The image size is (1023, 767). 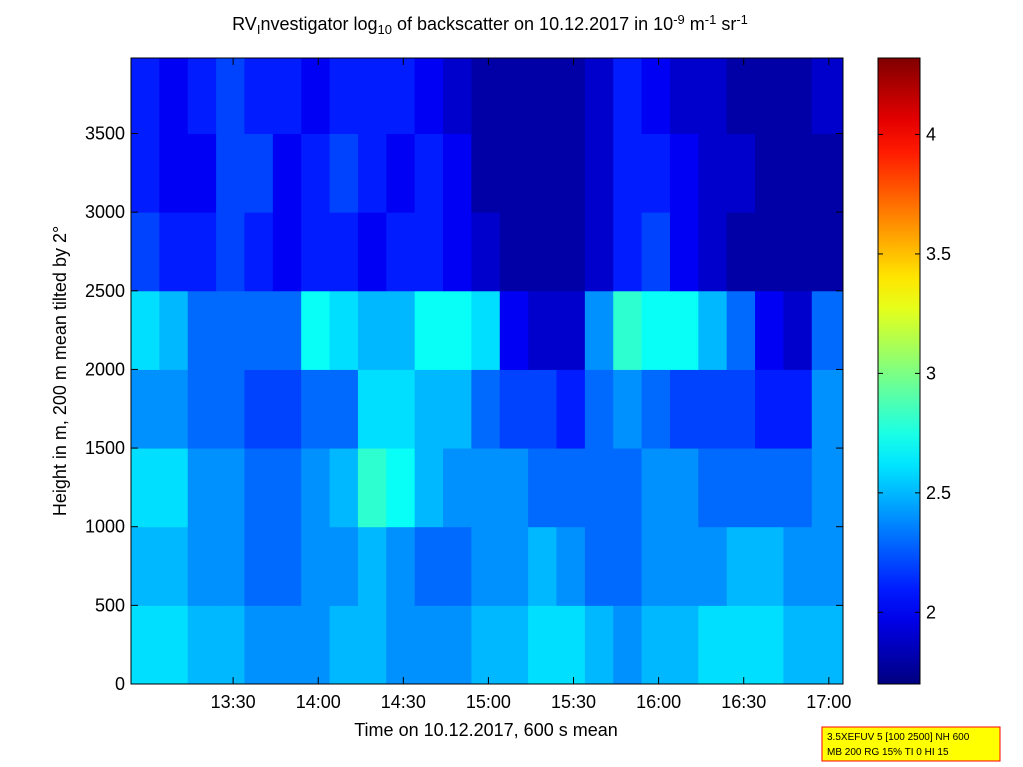 I want to click on colorbar-tick-label: 3, so click(x=931, y=373).